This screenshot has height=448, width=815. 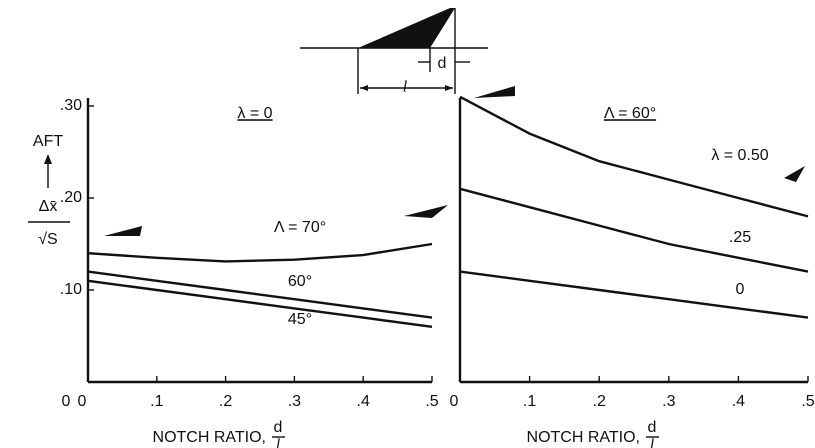 I want to click on y-axis-label: √S, so click(x=47, y=239).